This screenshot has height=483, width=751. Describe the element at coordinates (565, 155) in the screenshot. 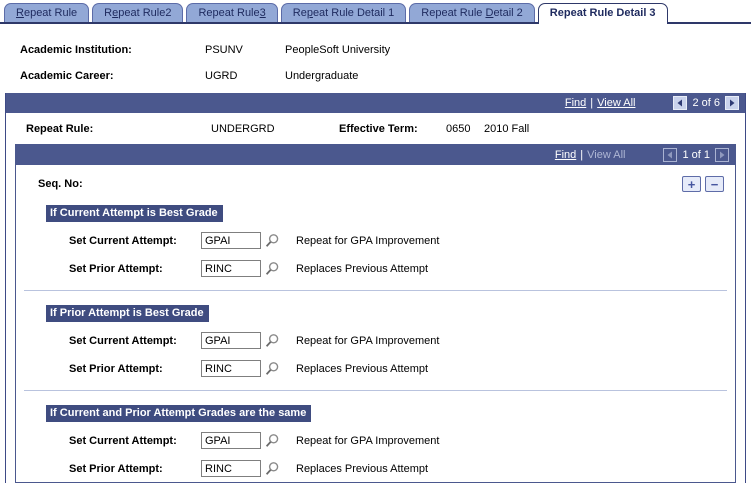

I see `inner-find-link: Find` at that location.